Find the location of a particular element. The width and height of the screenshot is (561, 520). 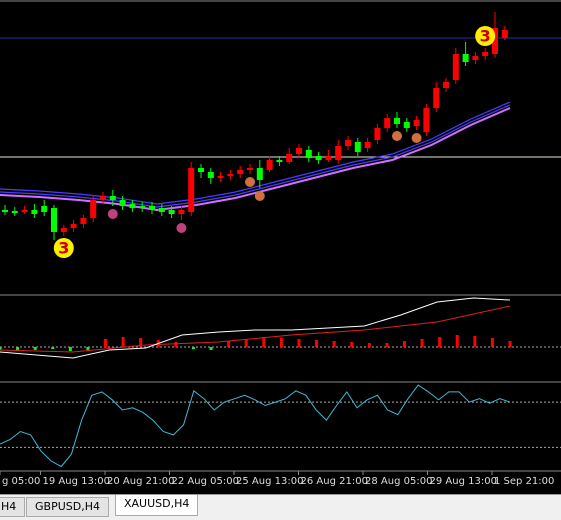

x-tick-label: 25 Aug 13:00 is located at coordinates (269, 481).